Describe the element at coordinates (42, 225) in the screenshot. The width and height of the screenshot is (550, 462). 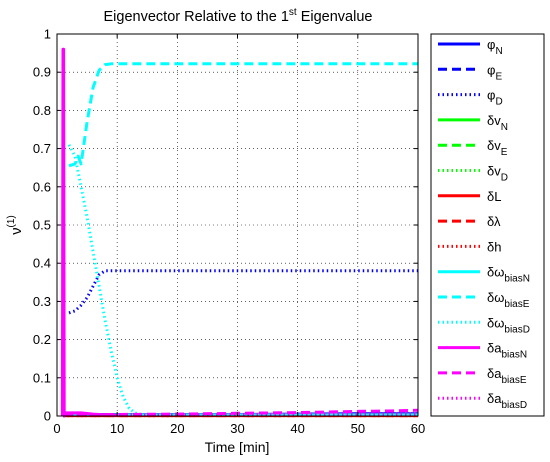
I see `y-tick-label: 0.5` at that location.